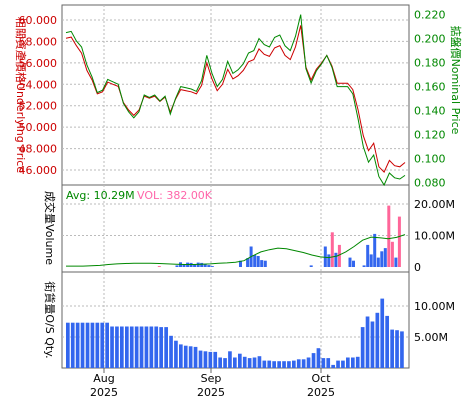 The height and width of the screenshot is (404, 475). What do you see at coordinates (456, 80) in the screenshot?
I see `price-right-axis-title: 掂盤價Nominal Price` at bounding box center [456, 80].